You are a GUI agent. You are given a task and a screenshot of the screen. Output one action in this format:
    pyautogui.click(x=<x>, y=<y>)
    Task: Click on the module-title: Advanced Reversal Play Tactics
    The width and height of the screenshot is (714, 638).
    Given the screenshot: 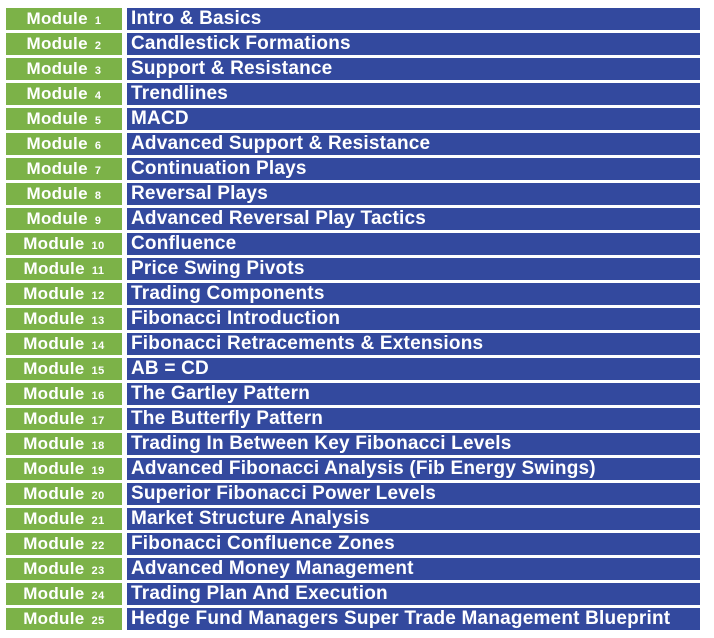 What is the action you would take?
    pyautogui.click(x=279, y=218)
    